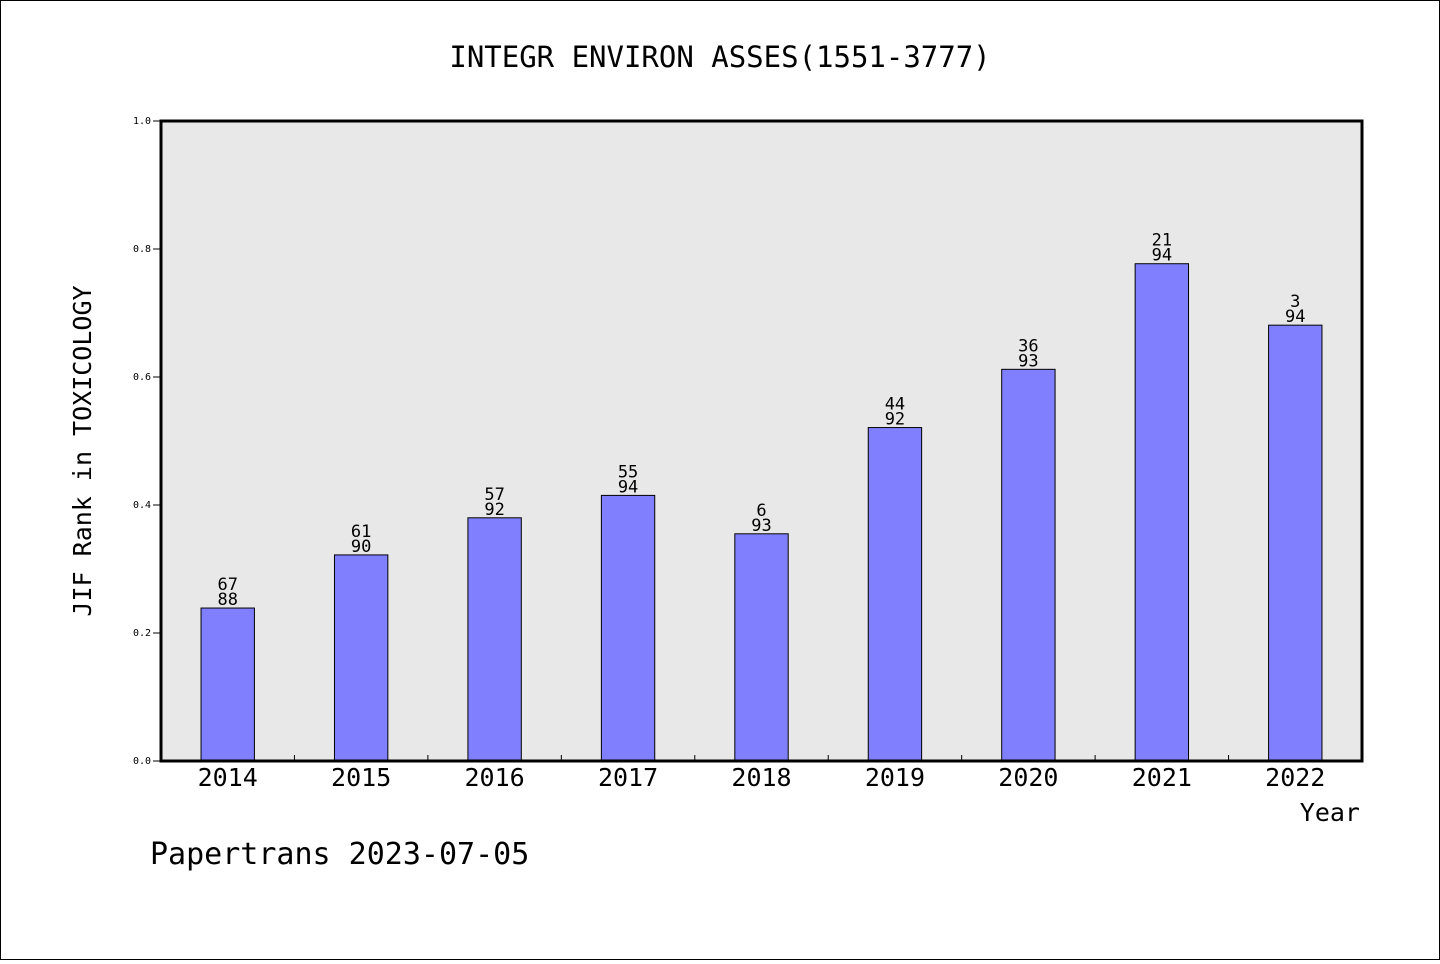  I want to click on bar-label-rank-2014: 67, so click(227, 585).